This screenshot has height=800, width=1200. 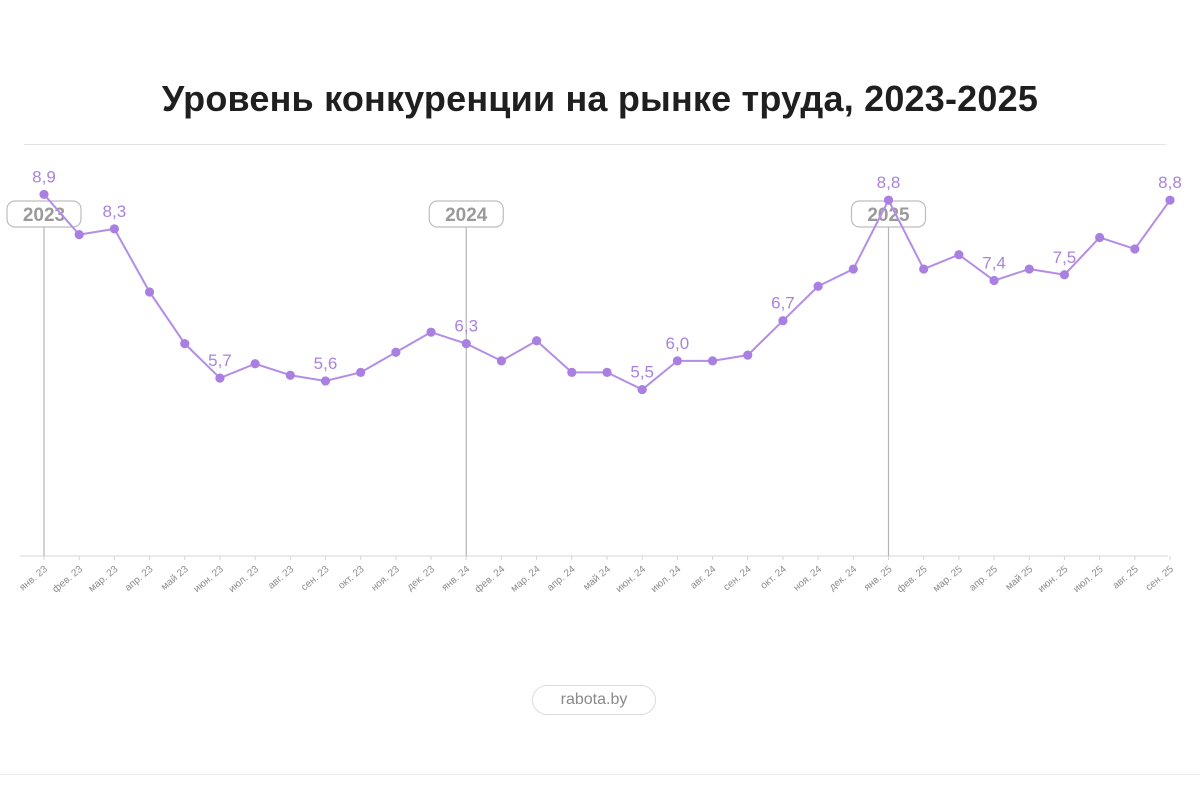 I want to click on x-tick-label: фев. 24, so click(x=489, y=579).